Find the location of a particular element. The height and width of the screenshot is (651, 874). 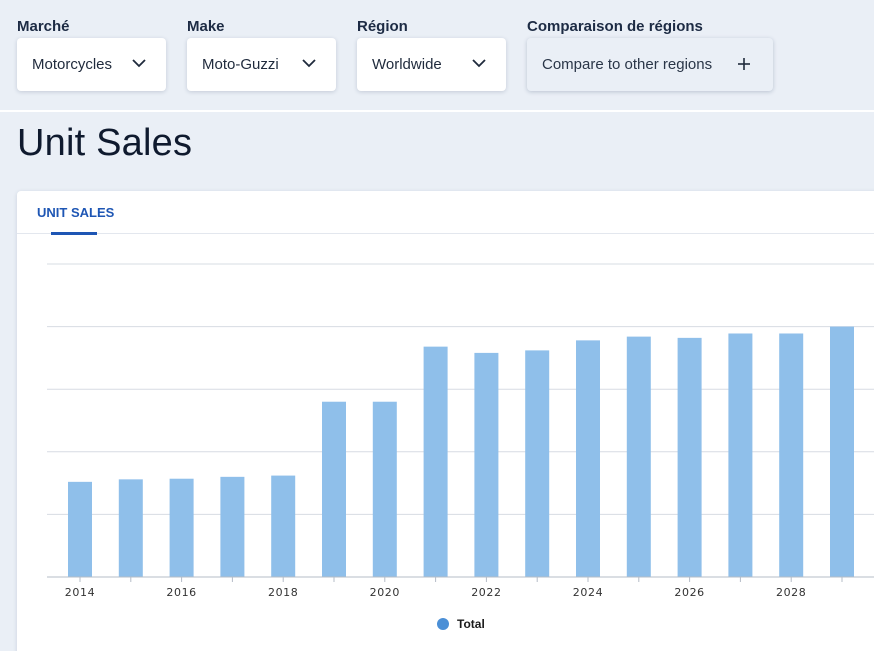

region-filter: Région Worldwide is located at coordinates (431, 54).